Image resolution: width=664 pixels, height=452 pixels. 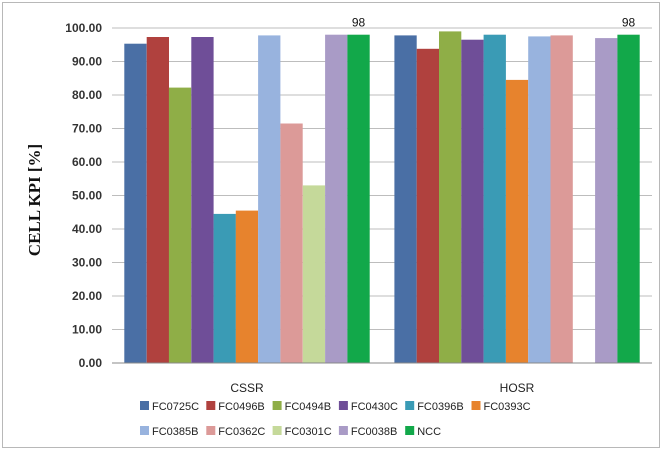 I want to click on y-tick-label: 80.00, so click(x=87, y=95).